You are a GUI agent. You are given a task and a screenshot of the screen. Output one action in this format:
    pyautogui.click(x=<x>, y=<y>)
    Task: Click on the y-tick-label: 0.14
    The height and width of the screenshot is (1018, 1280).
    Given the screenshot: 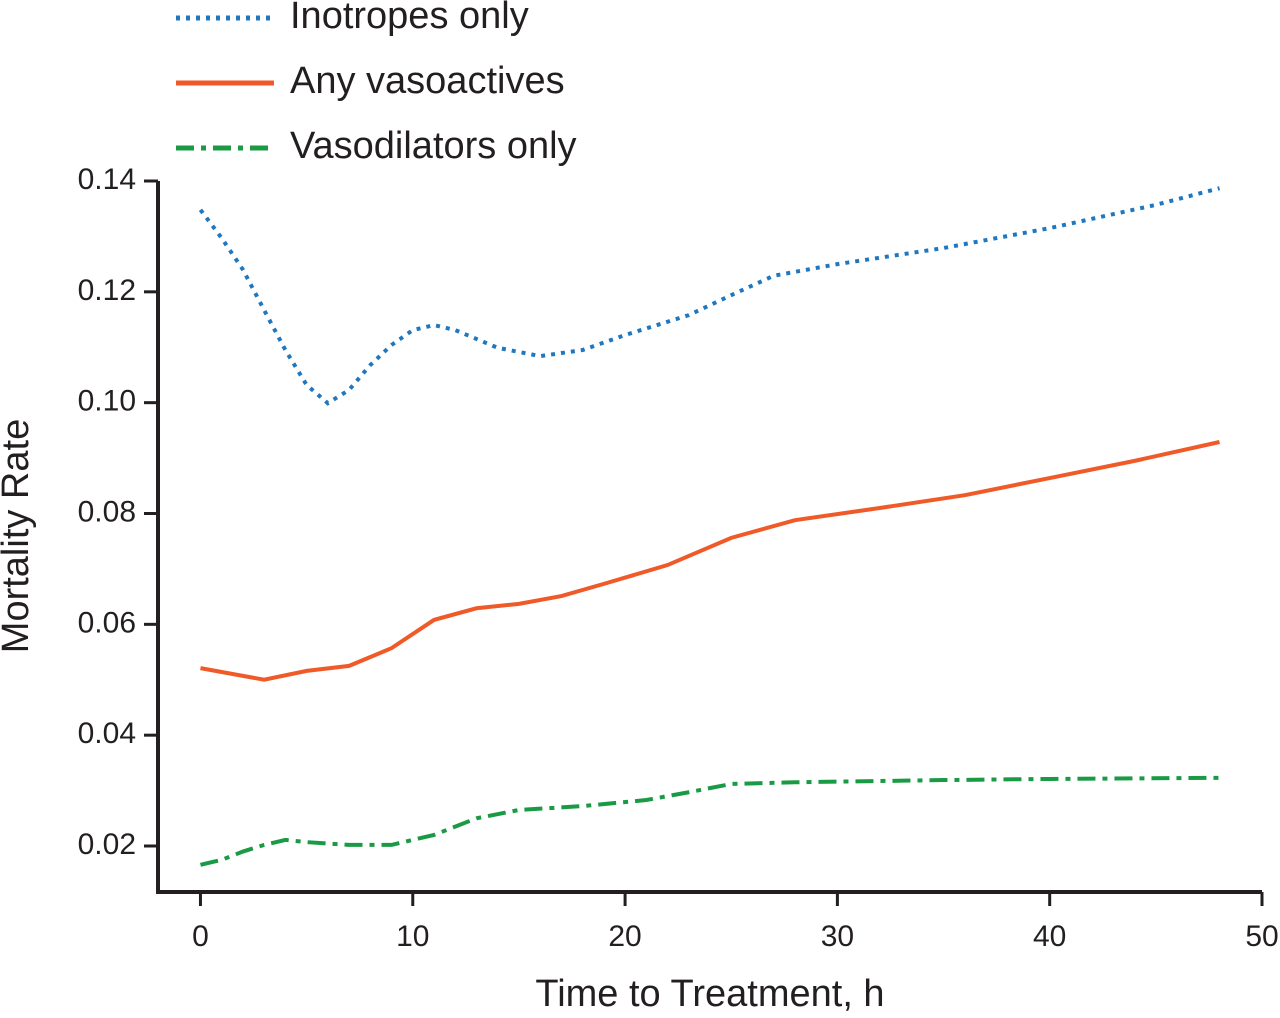 What is the action you would take?
    pyautogui.click(x=107, y=179)
    